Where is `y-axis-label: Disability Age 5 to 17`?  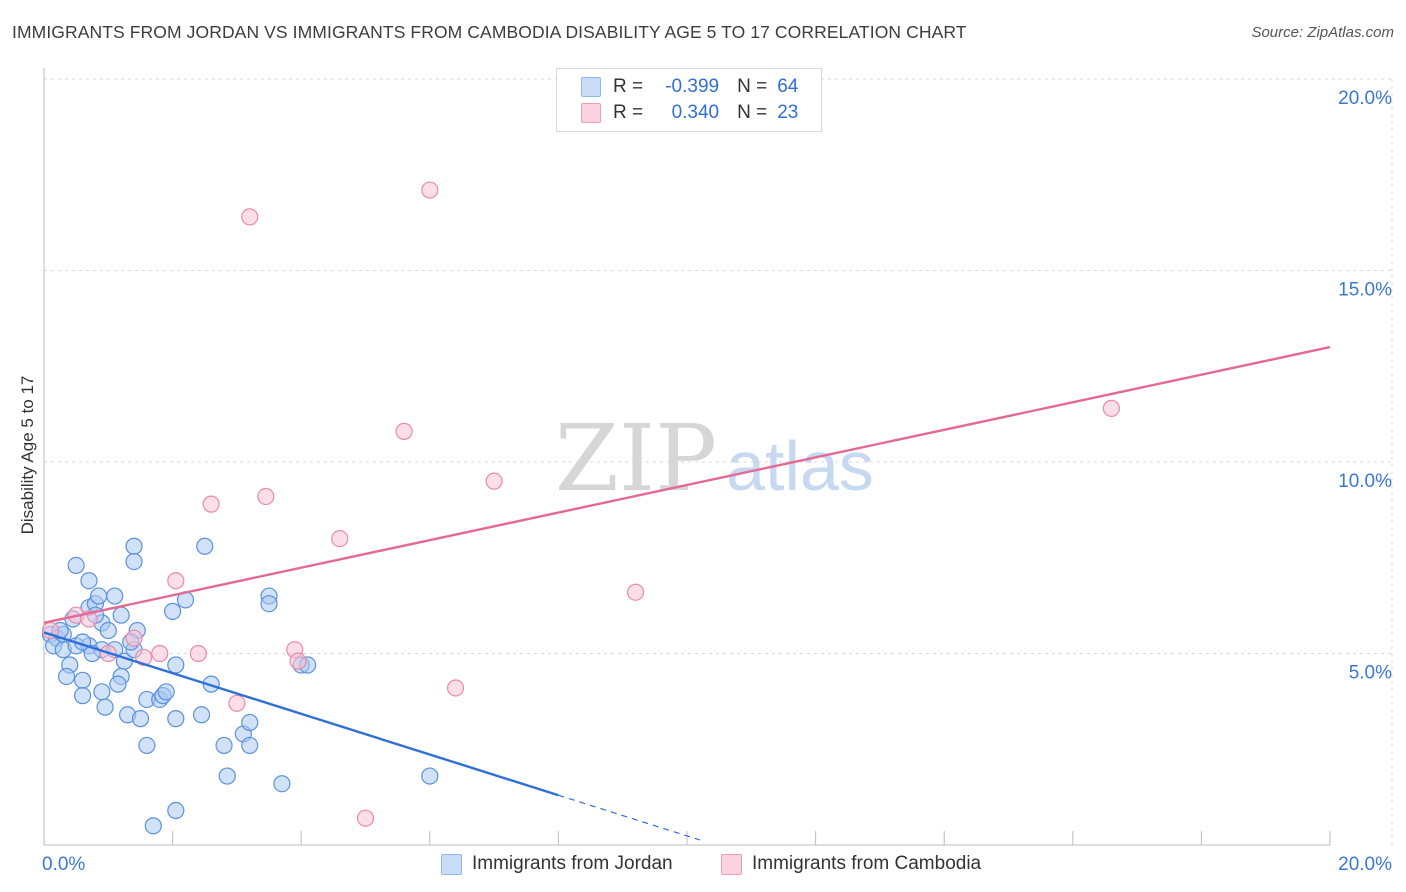 y-axis-label: Disability Age 5 to 17 is located at coordinates (27, 455).